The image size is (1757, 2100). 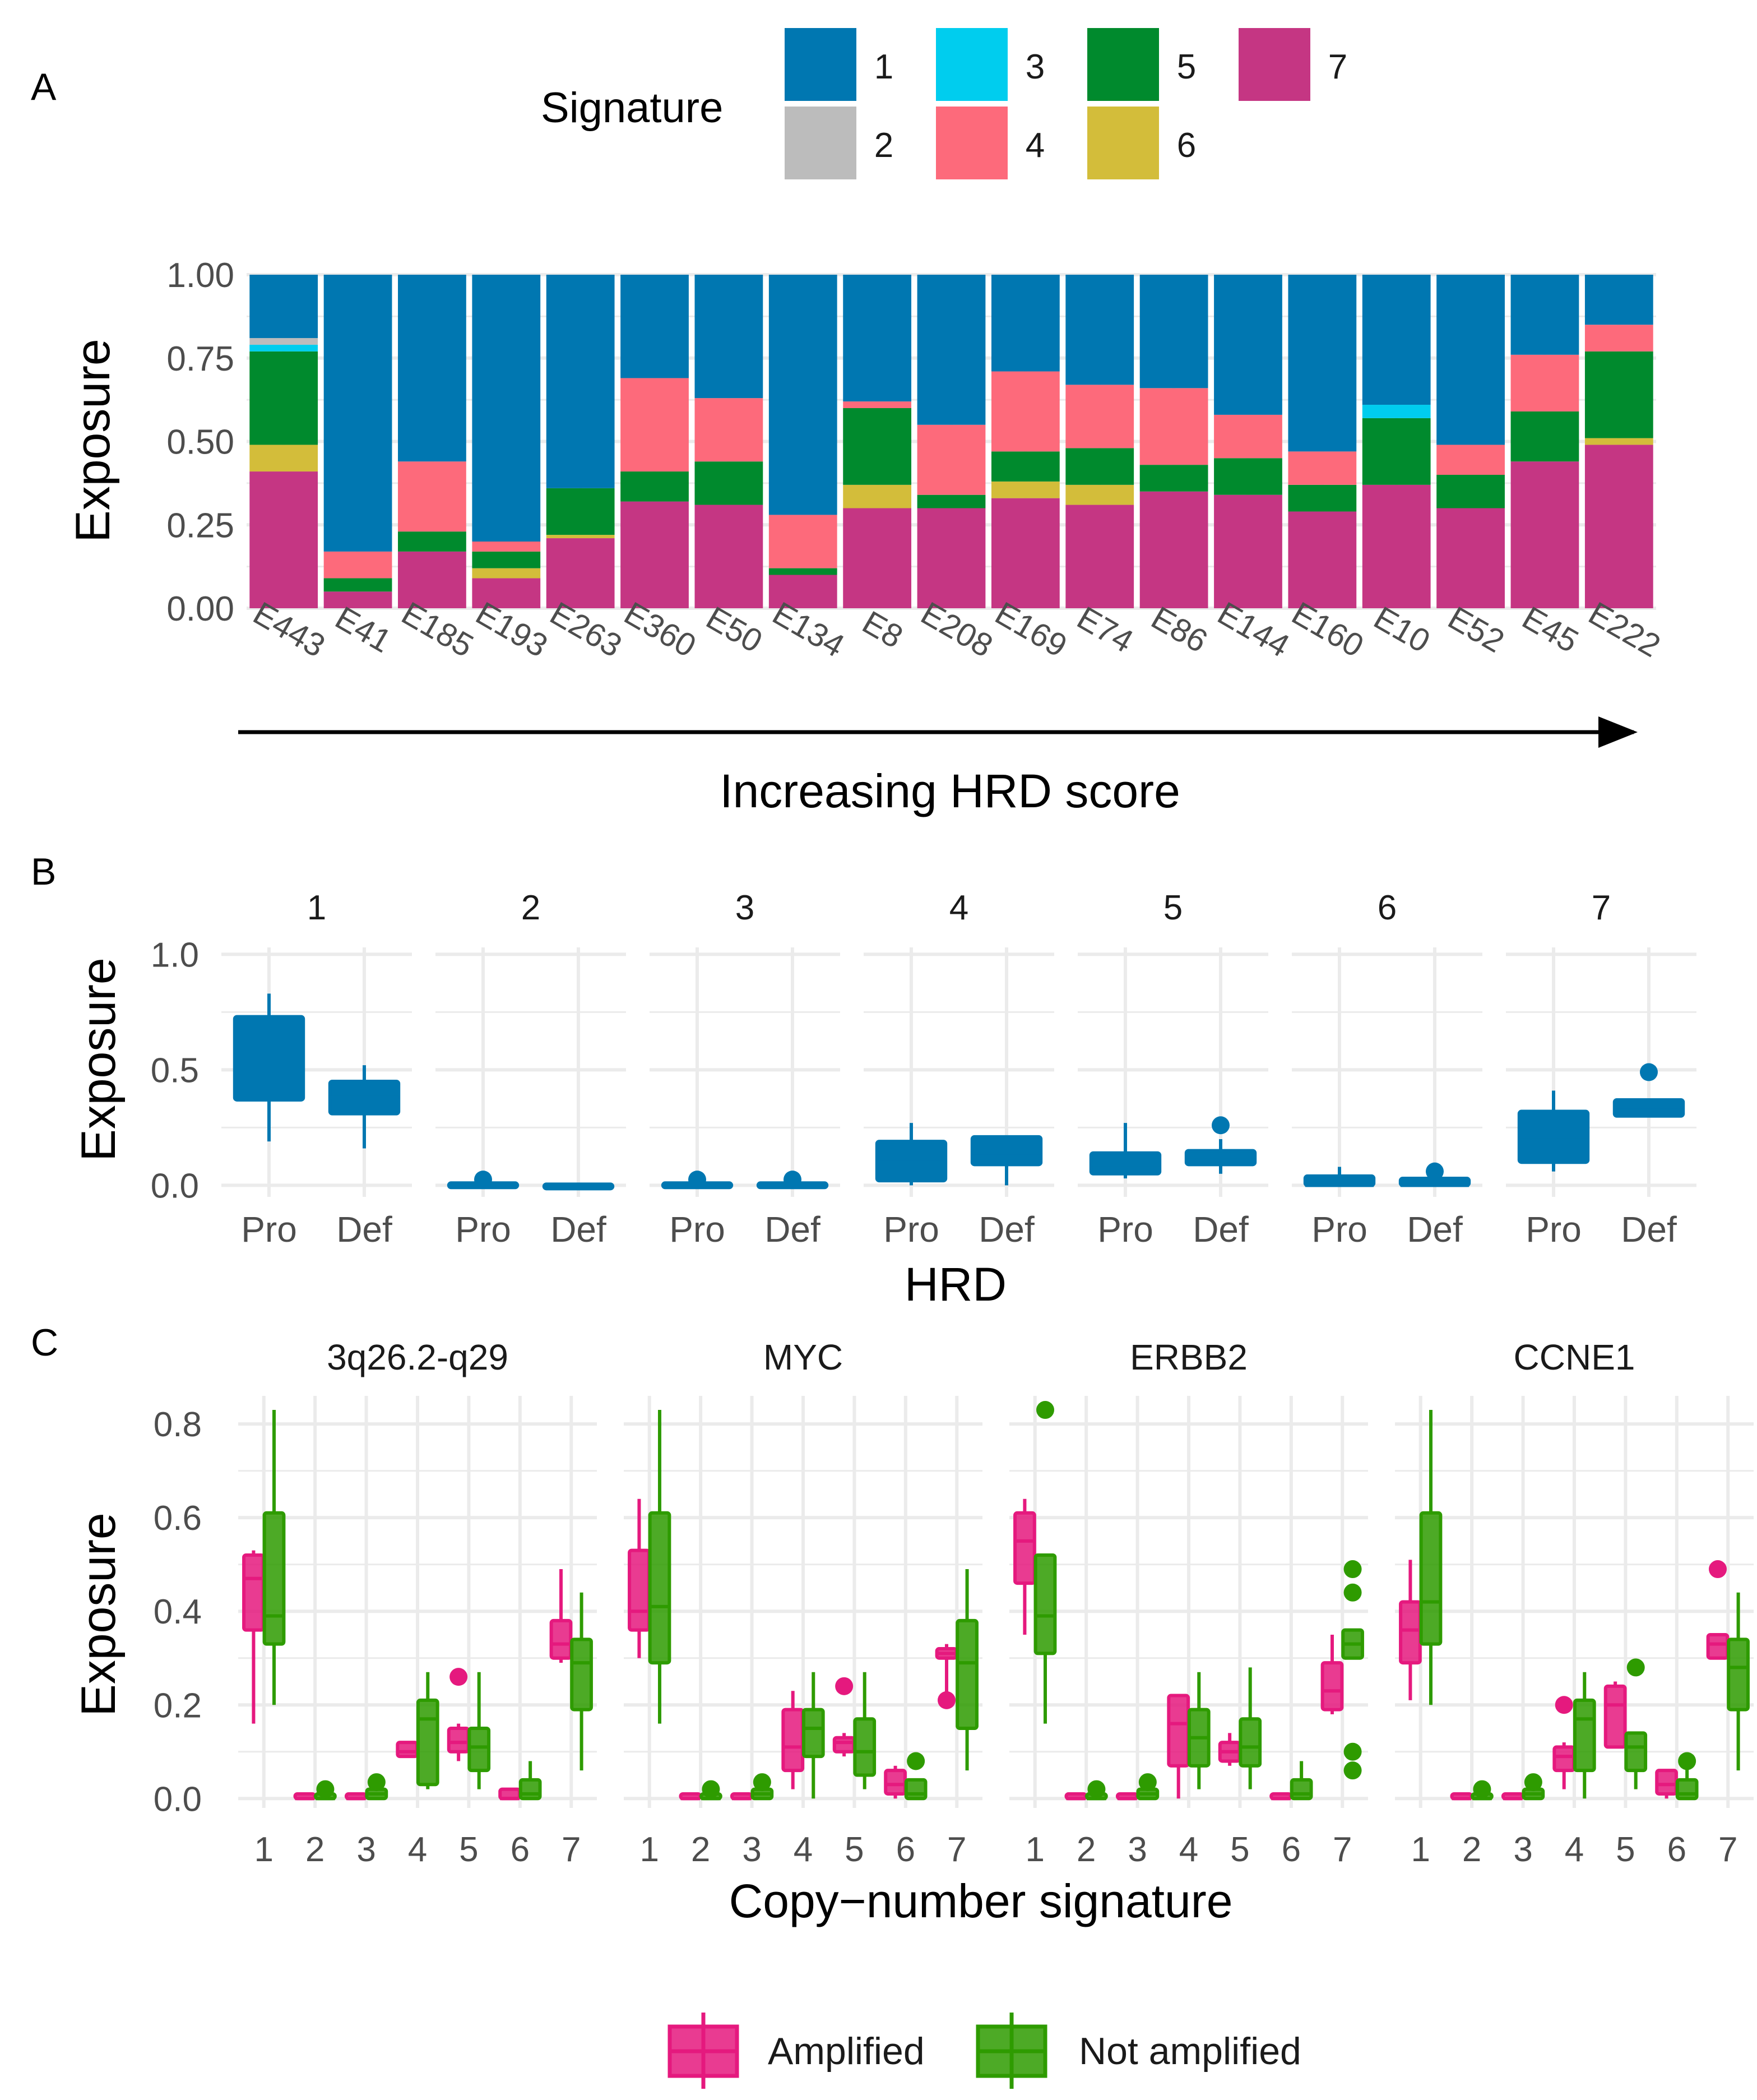 What do you see at coordinates (1025, 489) in the screenshot?
I see `bar-segment-E169-sig6` at bounding box center [1025, 489].